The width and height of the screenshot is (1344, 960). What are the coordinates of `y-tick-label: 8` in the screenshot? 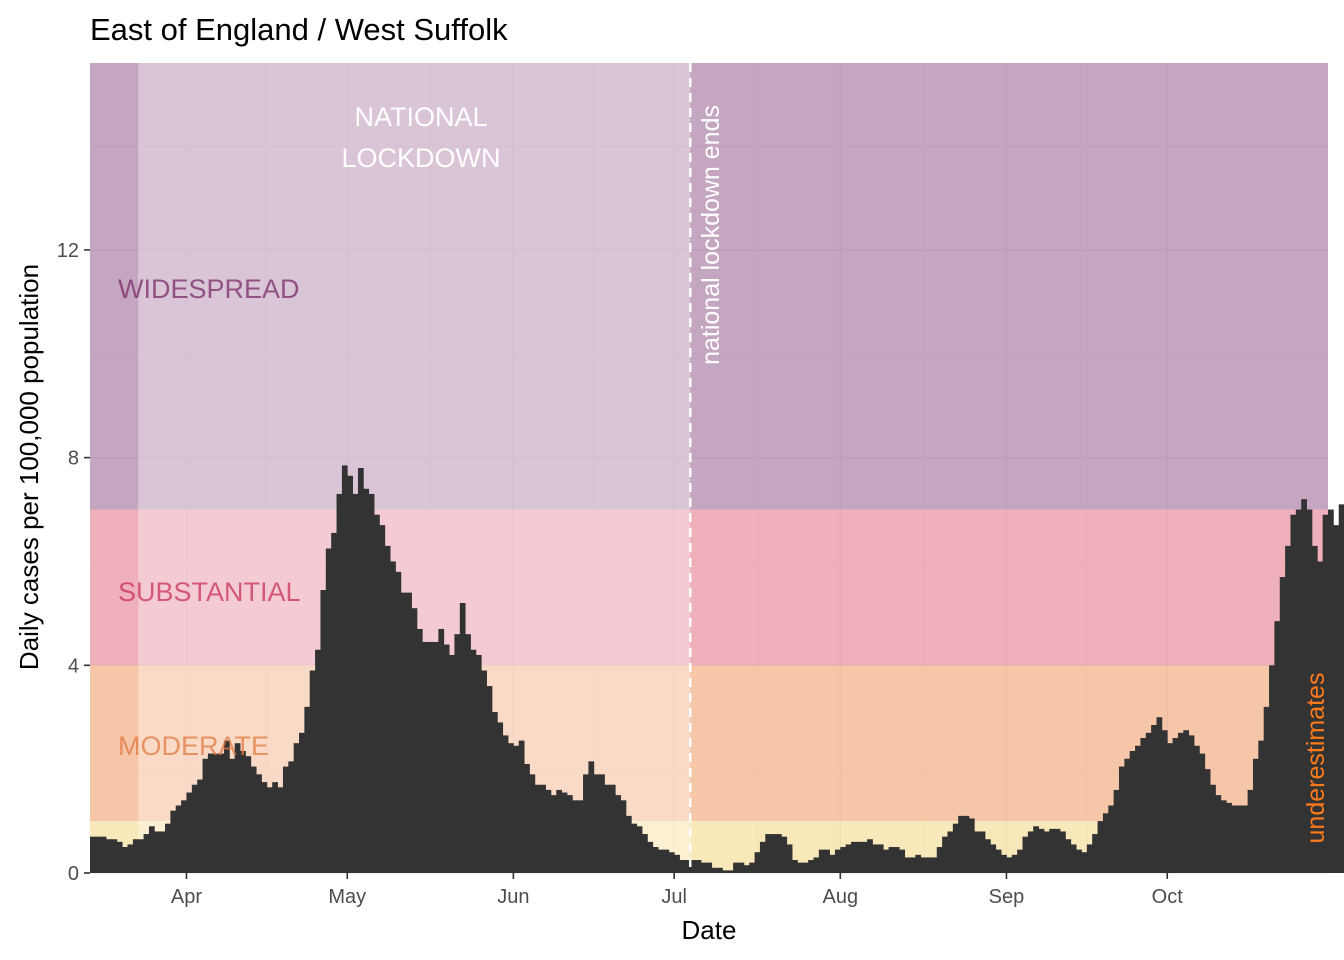 It's located at (73, 459).